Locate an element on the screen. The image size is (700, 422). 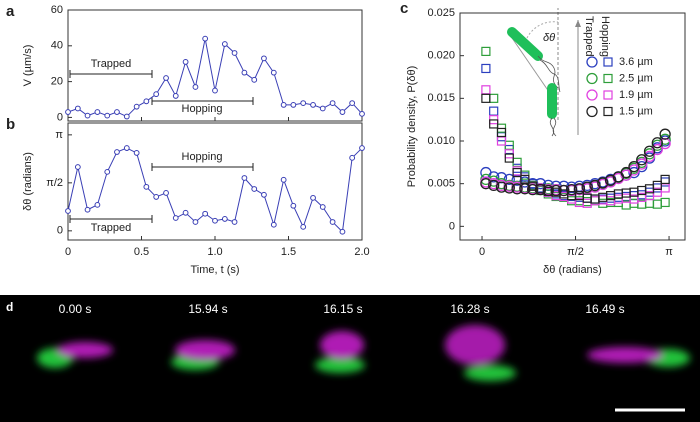
time-label: 15.94 s is located at coordinates (207, 309).